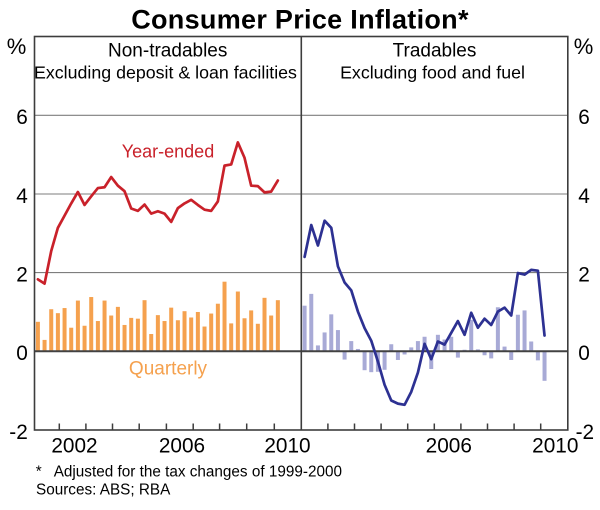 Image resolution: width=600 pixels, height=510 pixels. Describe the element at coordinates (432, 73) in the screenshot. I see `svg-text: Excluding food and fuel` at that location.